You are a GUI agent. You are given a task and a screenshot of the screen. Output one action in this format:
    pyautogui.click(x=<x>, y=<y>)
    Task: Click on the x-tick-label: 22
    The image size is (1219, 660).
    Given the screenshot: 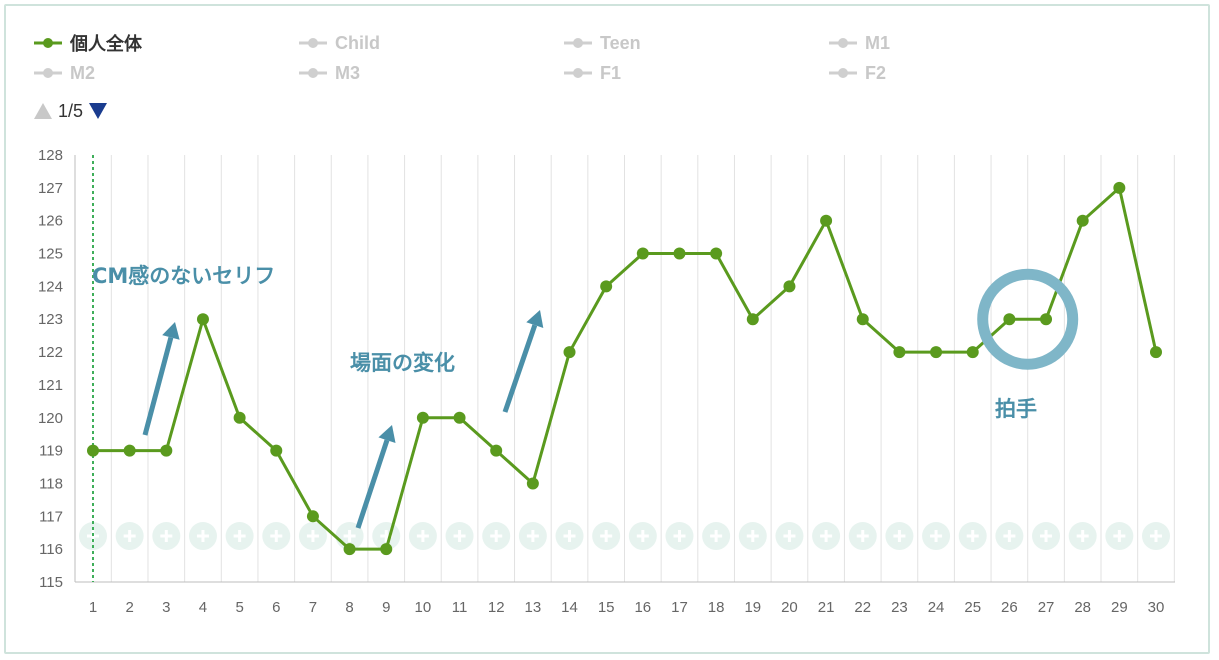 What is the action you would take?
    pyautogui.click(x=862, y=607)
    